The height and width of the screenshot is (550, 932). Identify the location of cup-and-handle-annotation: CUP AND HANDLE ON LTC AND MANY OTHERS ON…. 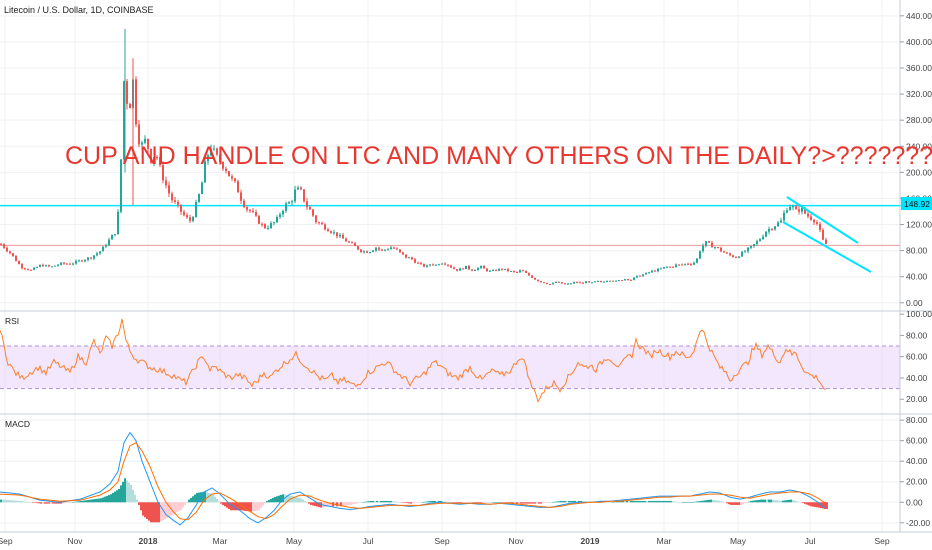
(498, 156).